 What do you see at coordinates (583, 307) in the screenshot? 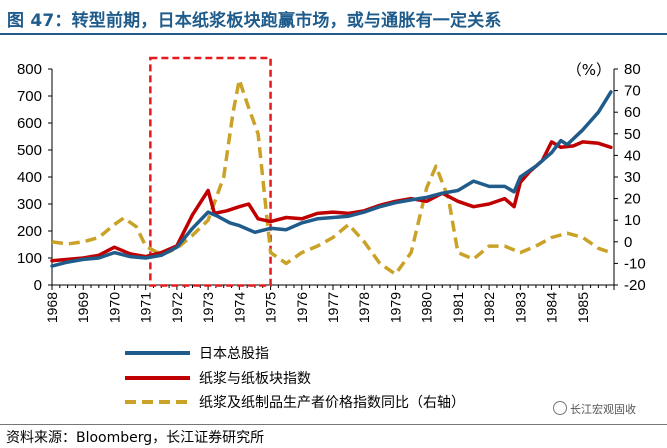
I see `x-tick-label: 1985` at bounding box center [583, 307].